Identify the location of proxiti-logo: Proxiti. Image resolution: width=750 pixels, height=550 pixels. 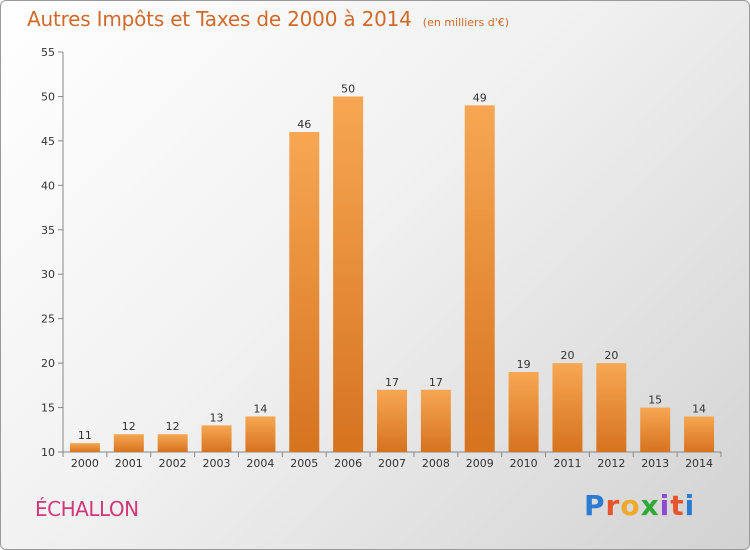
(640, 505).